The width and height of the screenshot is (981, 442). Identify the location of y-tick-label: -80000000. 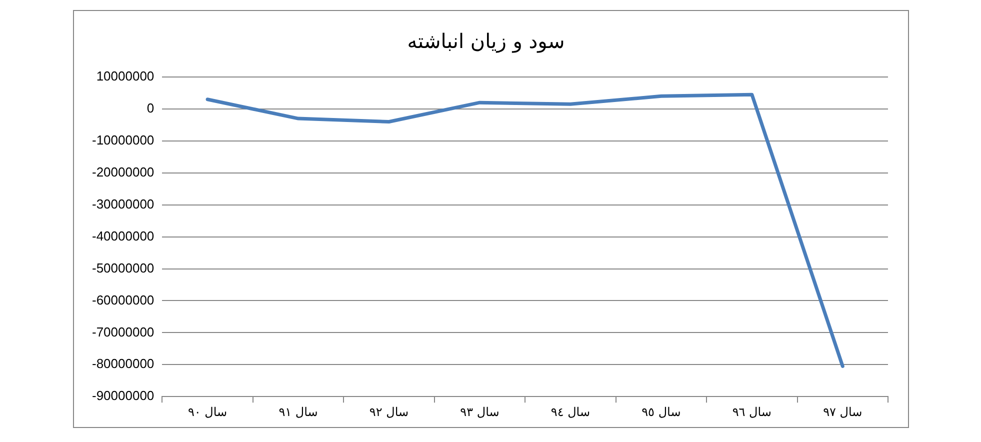
(123, 364).